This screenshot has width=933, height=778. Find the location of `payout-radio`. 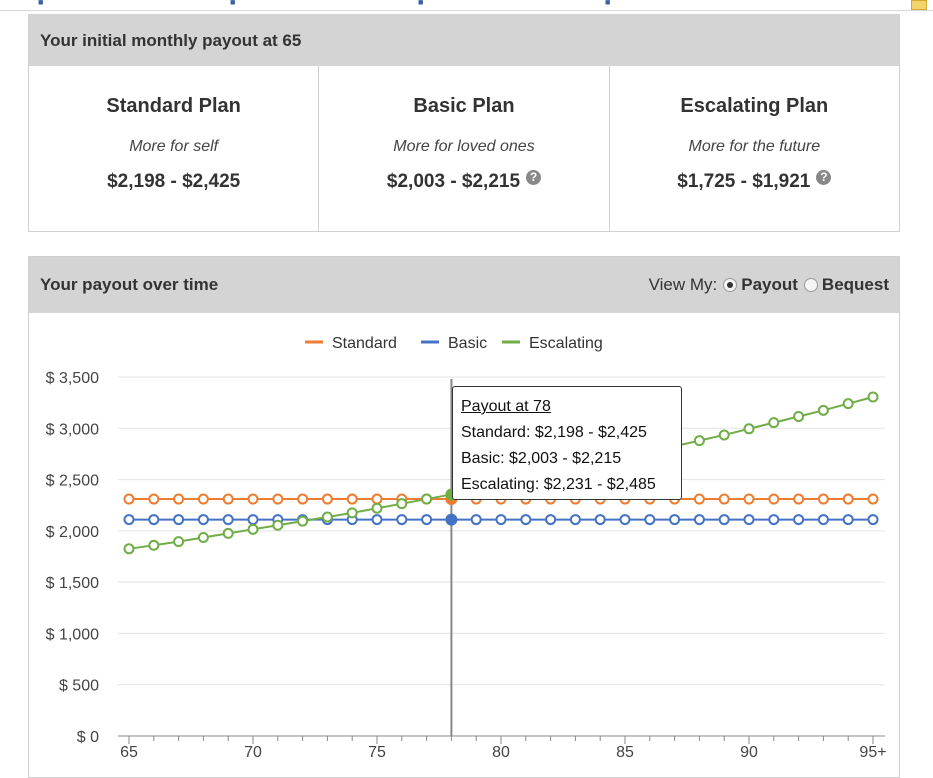

payout-radio is located at coordinates (730, 285).